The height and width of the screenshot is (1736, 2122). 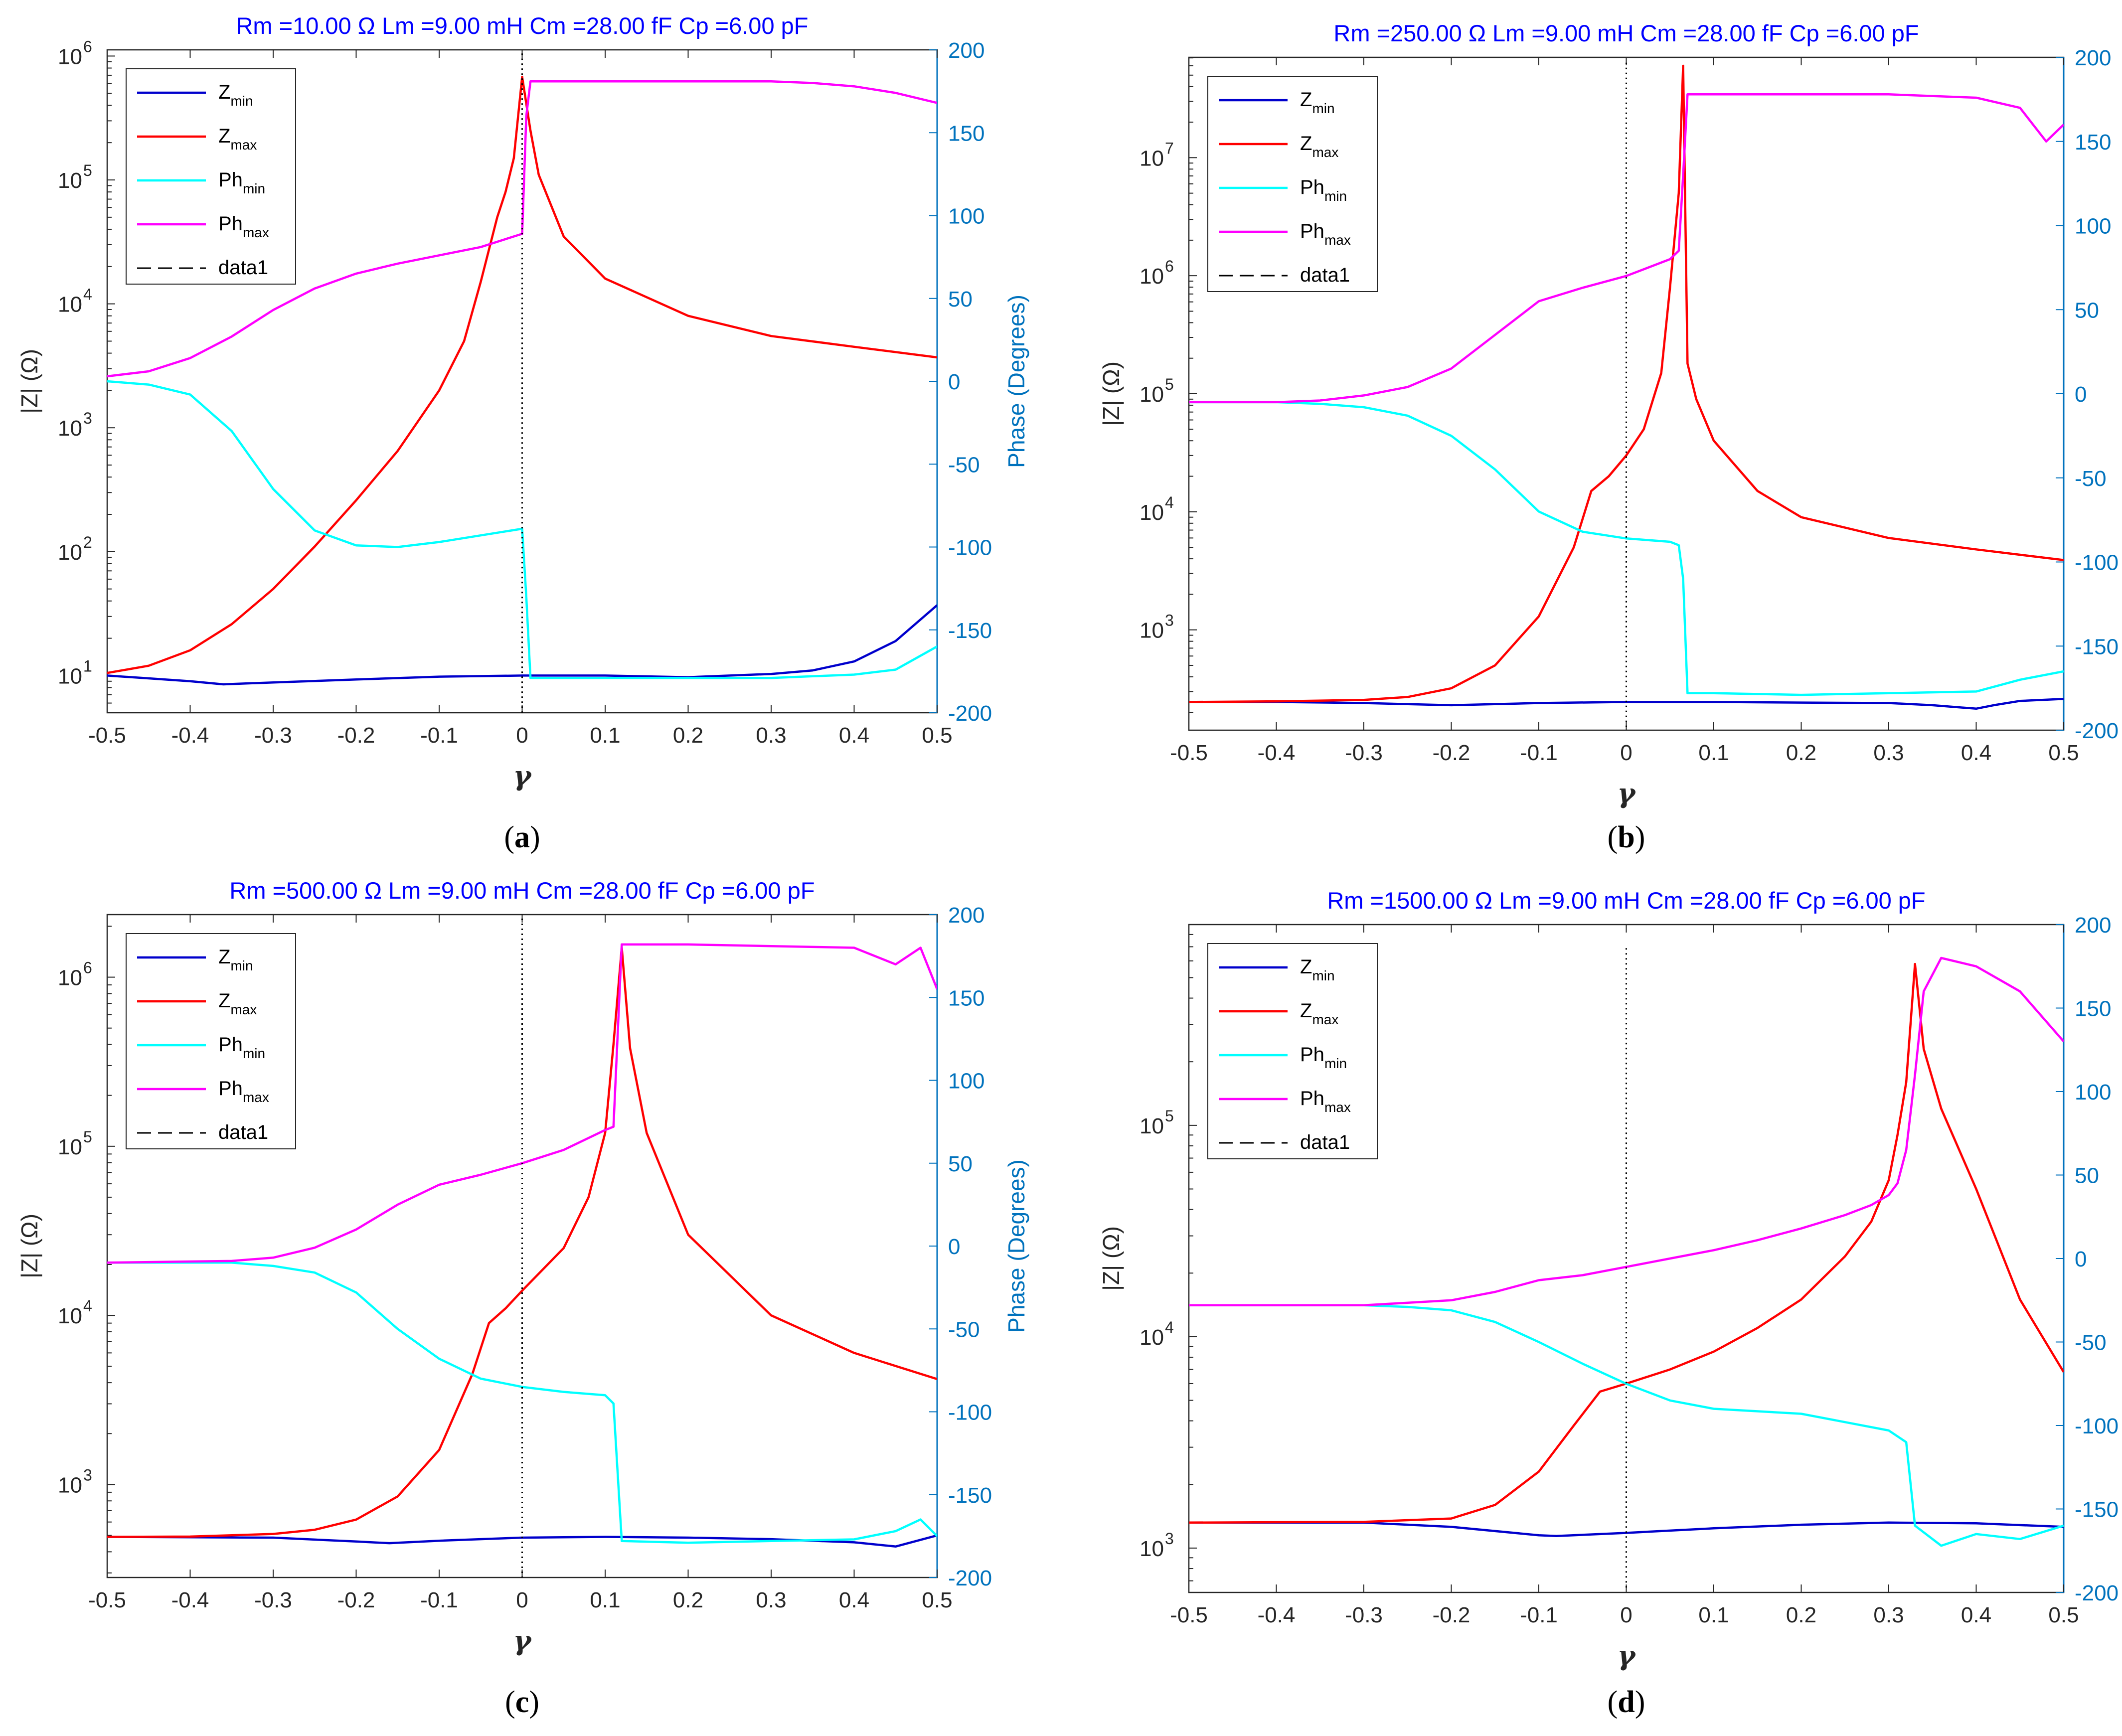 What do you see at coordinates (1277, 753) in the screenshot?
I see `x-tick-label: -0.4` at bounding box center [1277, 753].